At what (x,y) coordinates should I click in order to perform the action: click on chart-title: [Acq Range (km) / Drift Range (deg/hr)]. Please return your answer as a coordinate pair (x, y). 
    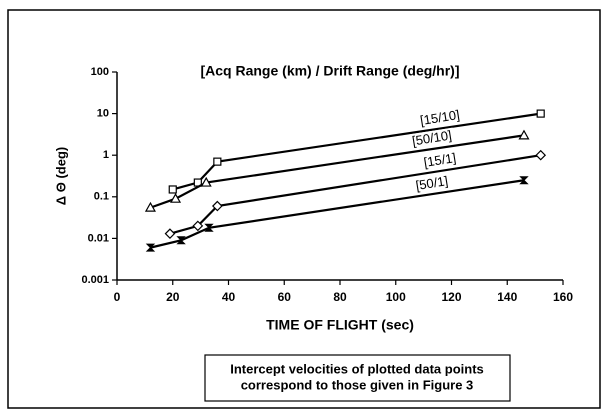
    Looking at the image, I should click on (329, 71).